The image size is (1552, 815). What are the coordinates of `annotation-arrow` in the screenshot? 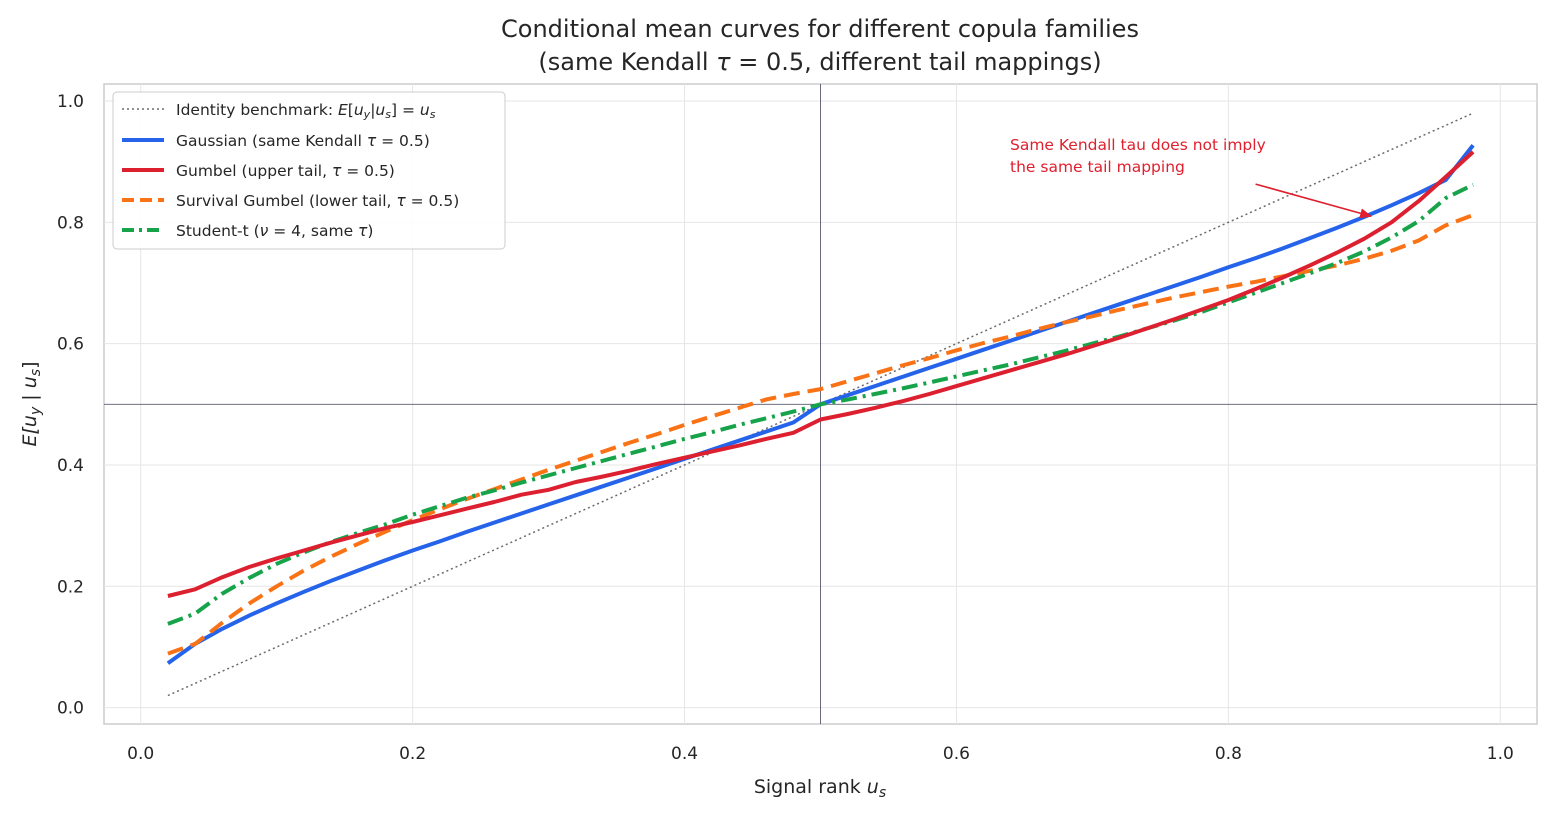 It's located at (1314, 201).